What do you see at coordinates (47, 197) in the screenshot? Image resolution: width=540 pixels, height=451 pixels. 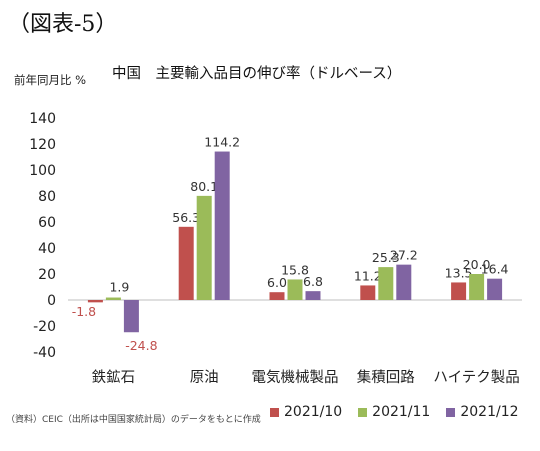 I see `y-tick-label: 80` at bounding box center [47, 197].